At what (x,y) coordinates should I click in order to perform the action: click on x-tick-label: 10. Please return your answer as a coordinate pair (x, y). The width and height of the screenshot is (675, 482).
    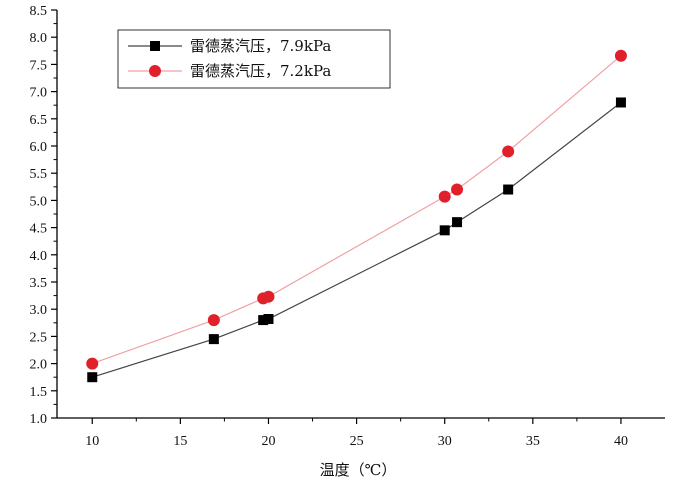
    Looking at the image, I should click on (92, 441).